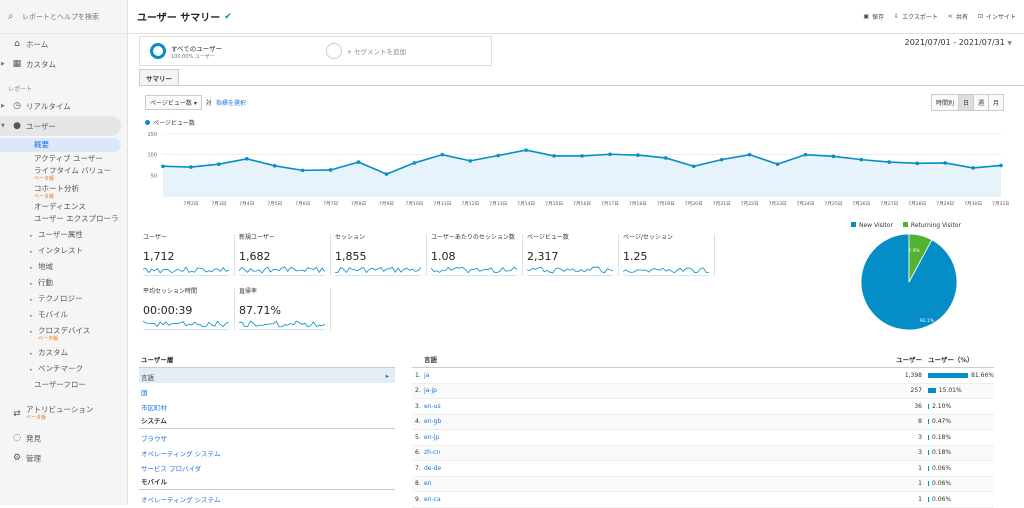 The image size is (1024, 508). Describe the element at coordinates (63, 369) in the screenshot. I see `sidebar-category: ベンチマーク` at that location.